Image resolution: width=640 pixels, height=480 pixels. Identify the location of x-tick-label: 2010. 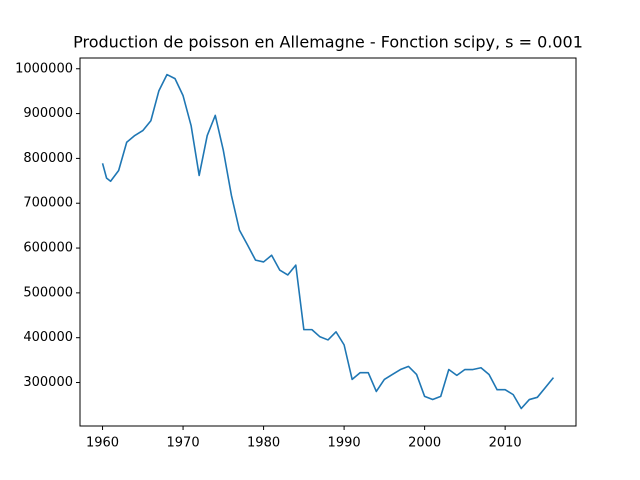
(505, 443).